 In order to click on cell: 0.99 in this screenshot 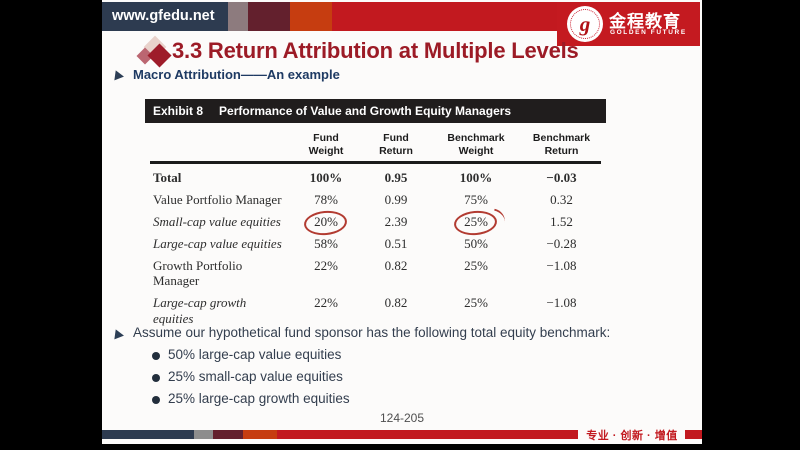, I will do `click(396, 199)`.